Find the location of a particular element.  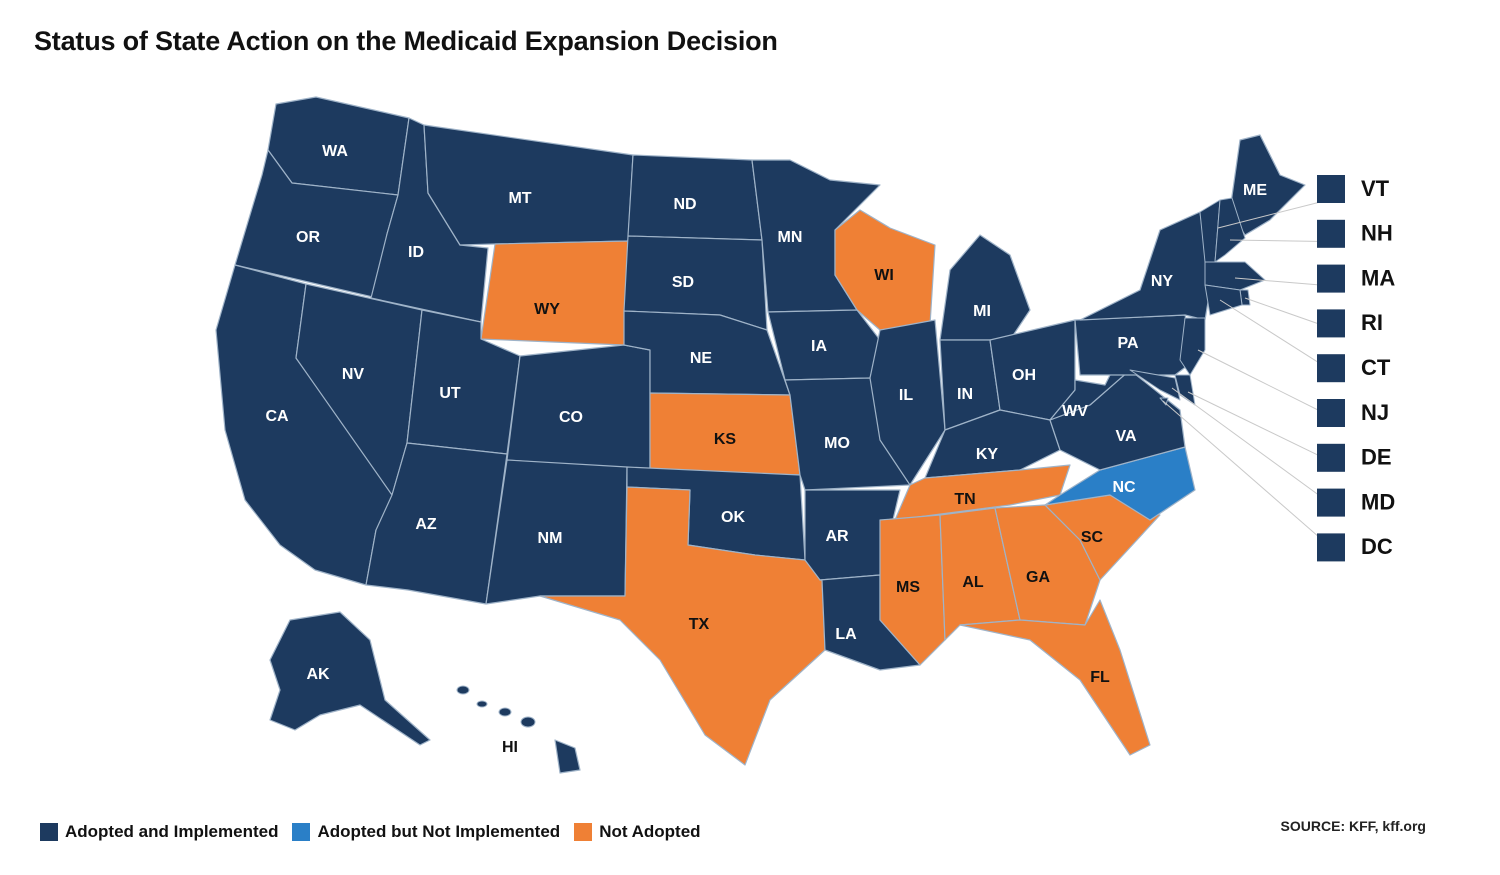

callout-label-nh: NH is located at coordinates (1377, 233).